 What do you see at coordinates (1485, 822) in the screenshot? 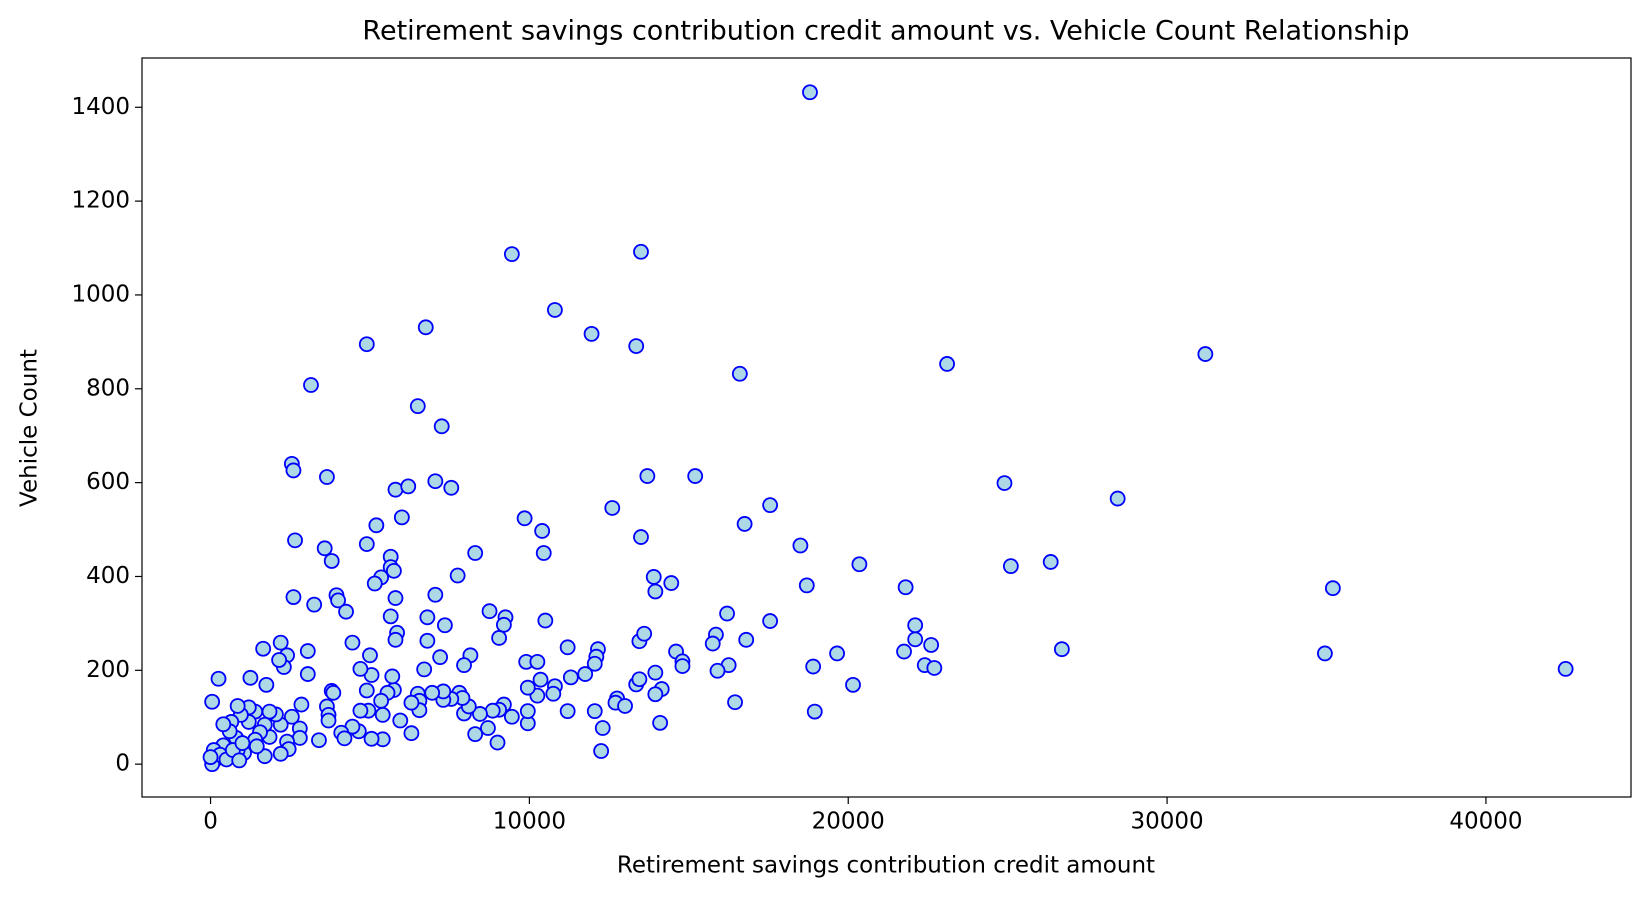
I see `x-tick-label: 40000` at bounding box center [1485, 822].